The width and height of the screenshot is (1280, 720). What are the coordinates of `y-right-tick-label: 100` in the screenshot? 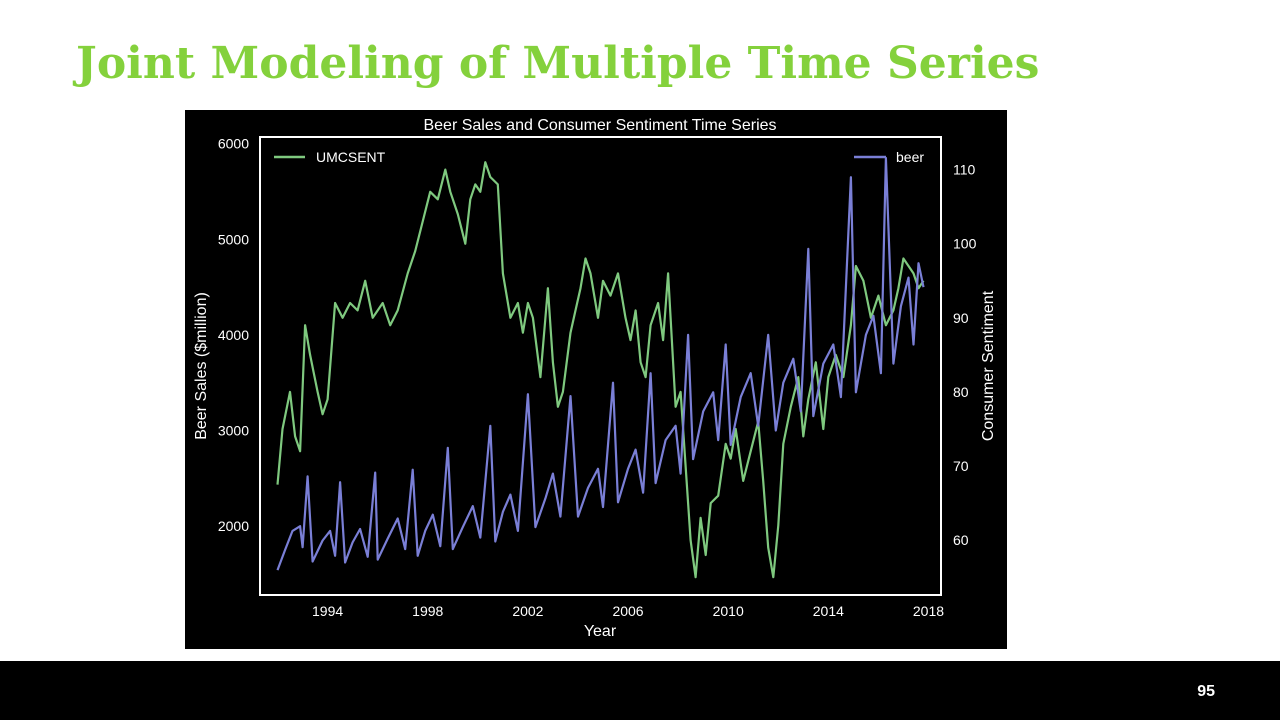 It's located at (965, 244).